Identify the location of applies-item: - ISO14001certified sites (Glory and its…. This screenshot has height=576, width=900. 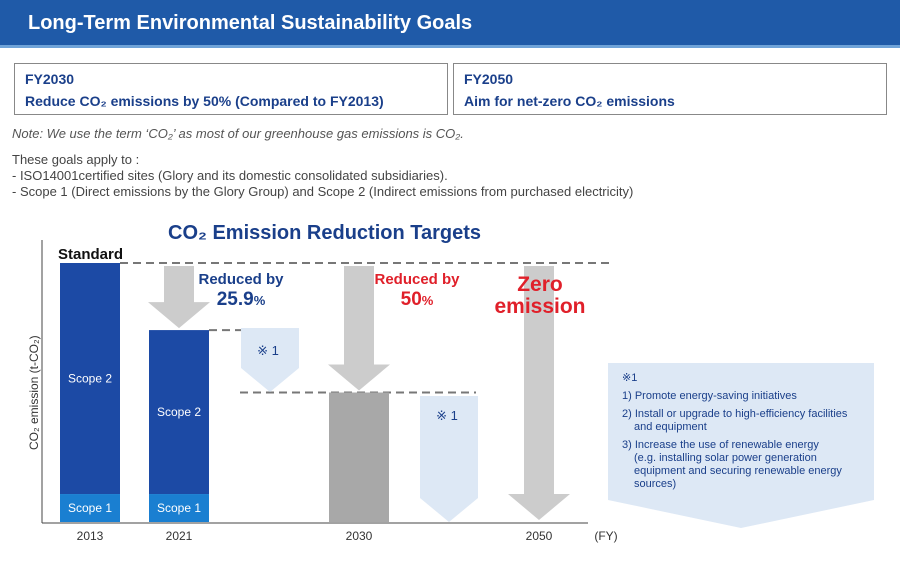
(230, 175).